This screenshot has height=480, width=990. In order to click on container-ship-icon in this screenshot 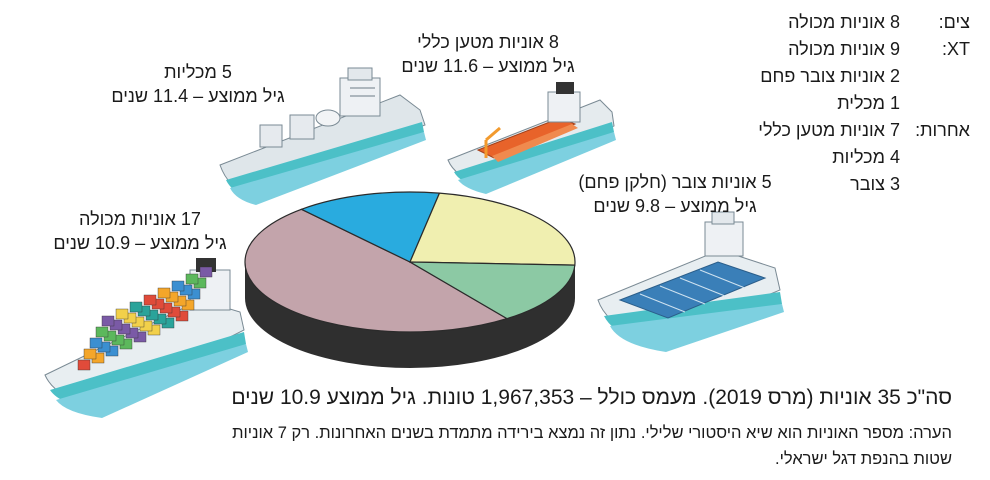, I will do `click(146, 338)`.